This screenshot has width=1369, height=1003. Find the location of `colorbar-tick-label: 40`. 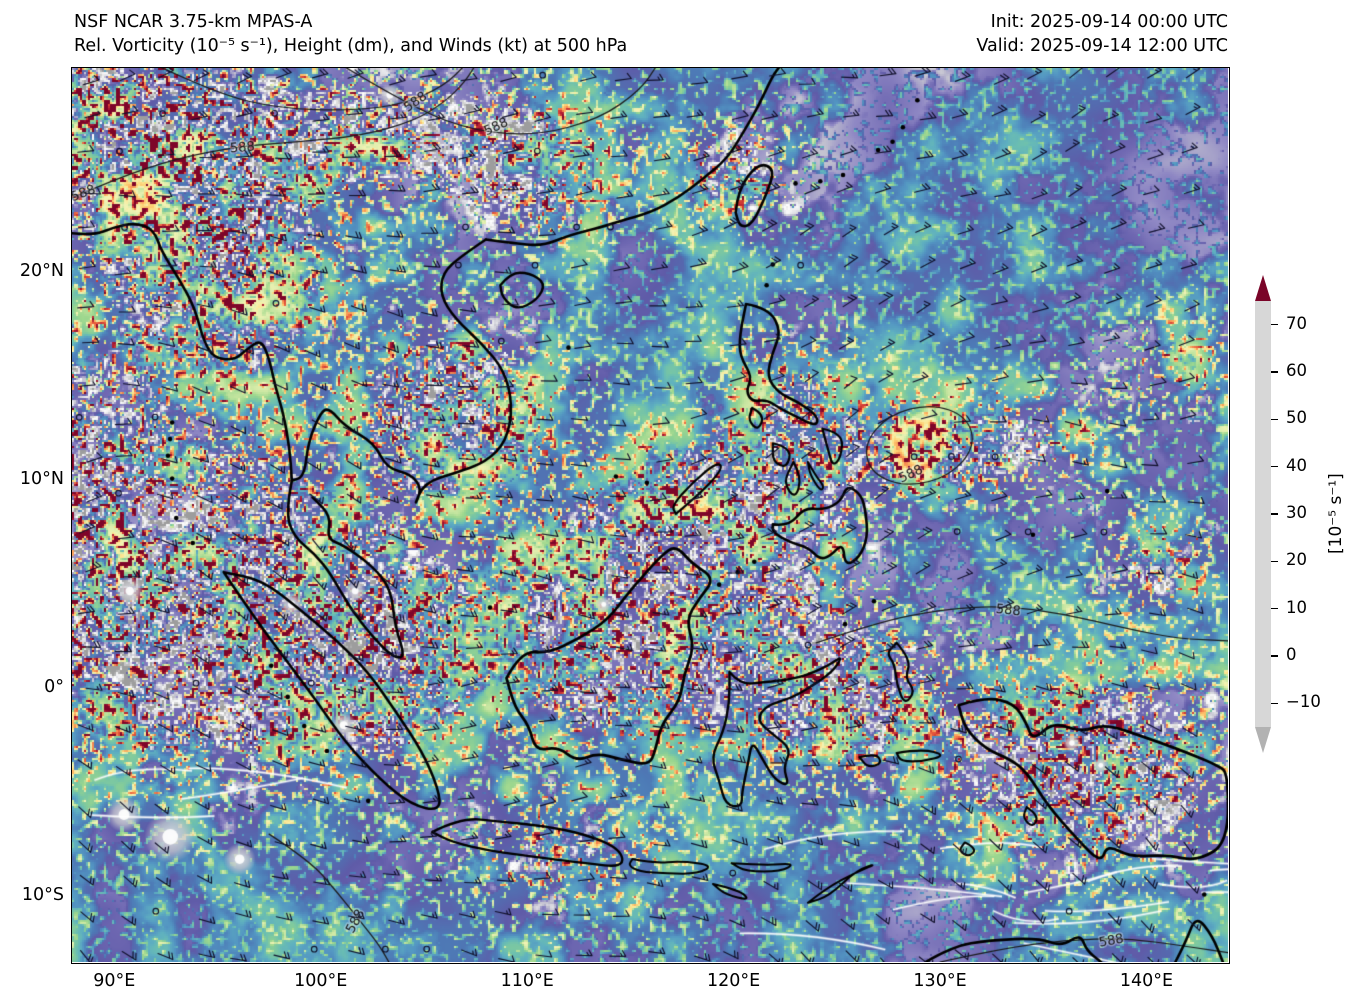

colorbar-tick-label: 40 is located at coordinates (1296, 465).